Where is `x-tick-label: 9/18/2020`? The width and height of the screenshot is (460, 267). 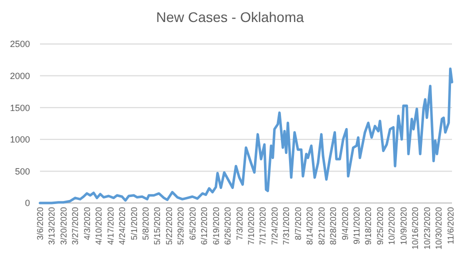 x-tick-label: 9/18/2020 is located at coordinates (368, 225).